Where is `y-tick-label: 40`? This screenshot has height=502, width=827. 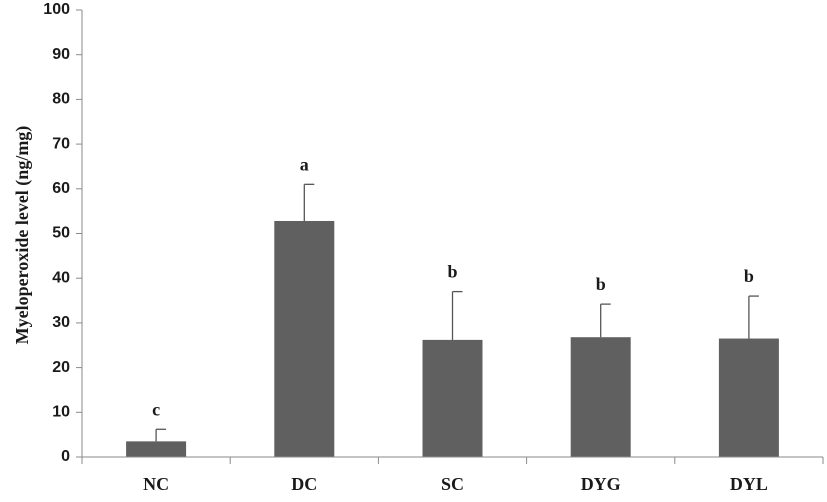 y-tick-label: 40 is located at coordinates (61, 277).